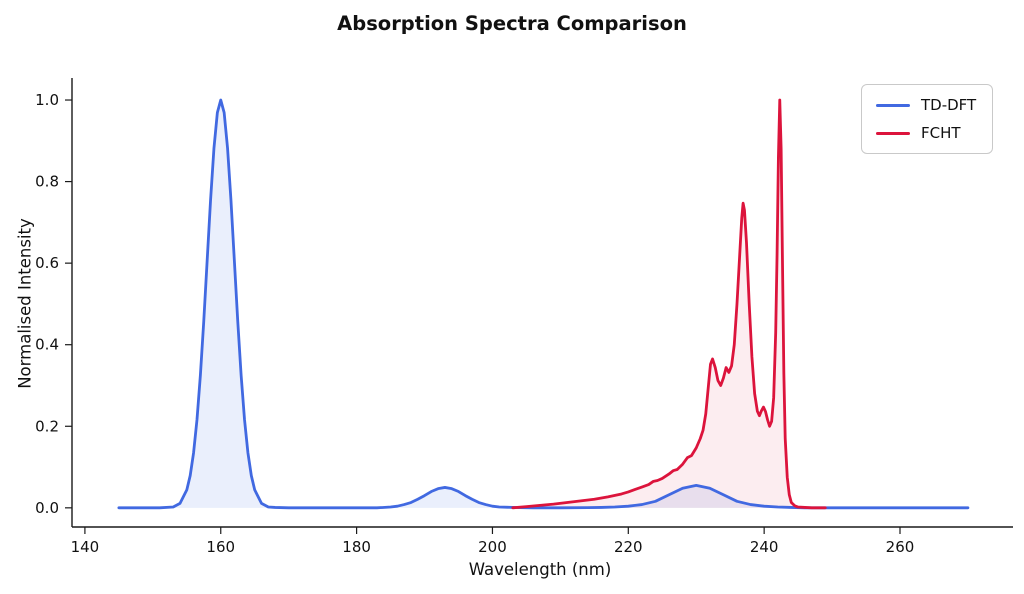 The height and width of the screenshot is (594, 1024). Describe the element at coordinates (220, 547) in the screenshot. I see `x-tick-label: 160` at that location.